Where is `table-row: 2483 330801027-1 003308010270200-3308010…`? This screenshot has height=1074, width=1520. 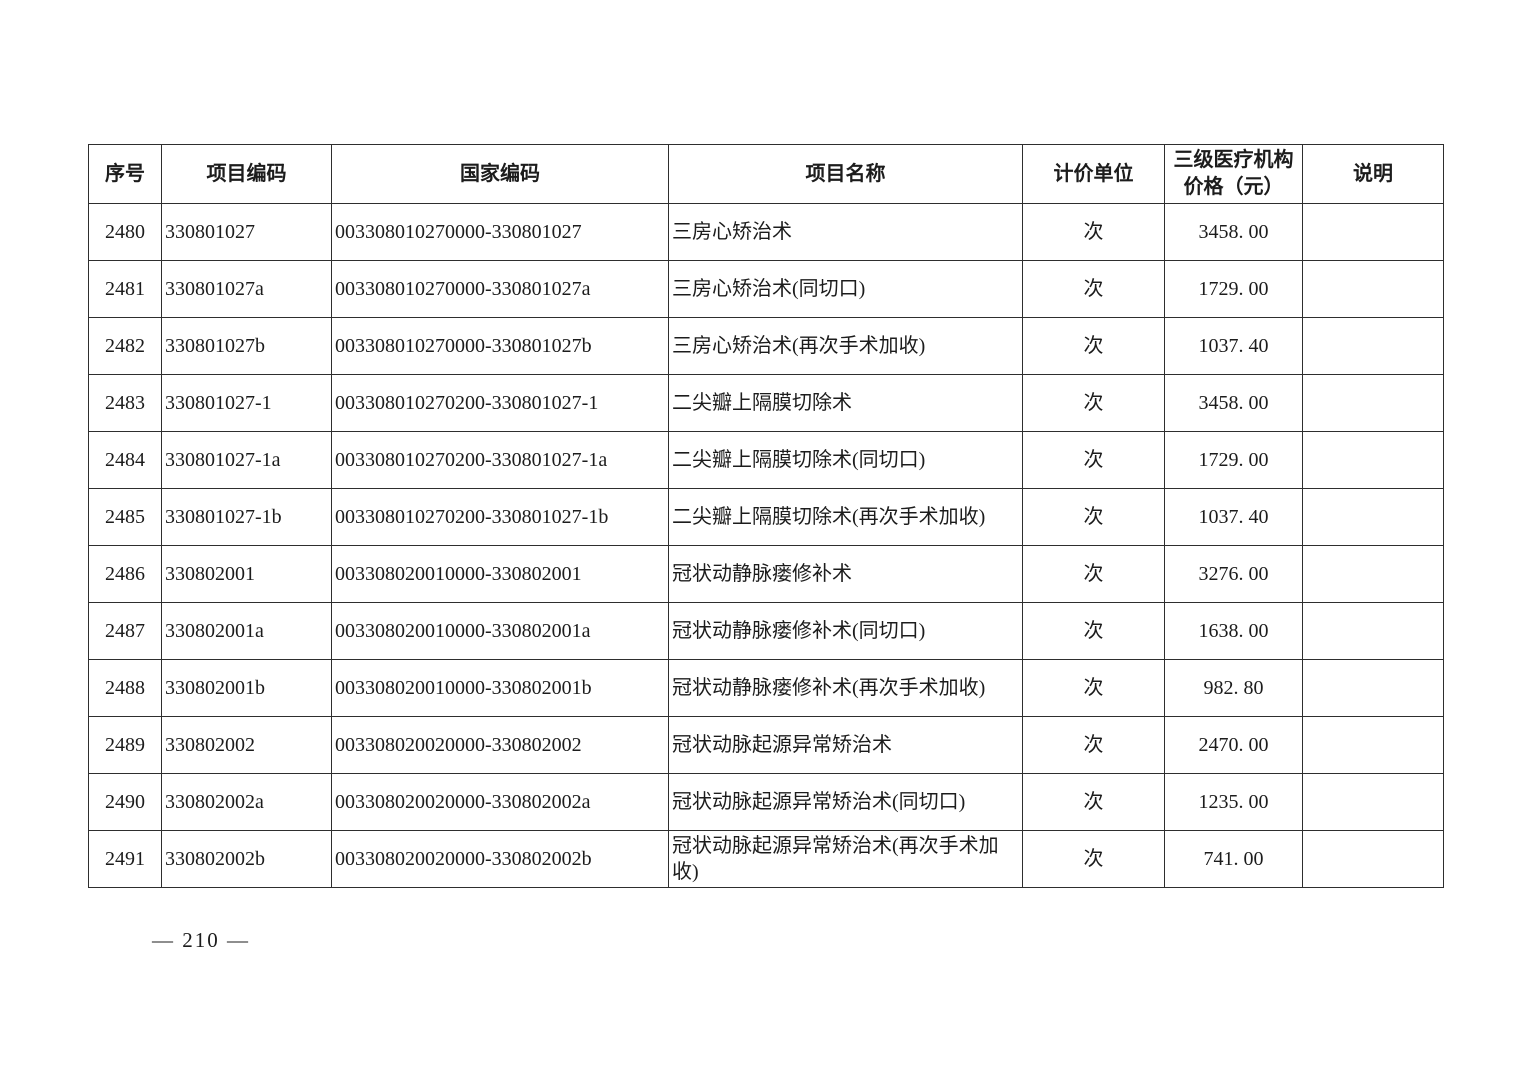
table-row: 2483 330801027-1 003308010270200-3308010… is located at coordinates (766, 403).